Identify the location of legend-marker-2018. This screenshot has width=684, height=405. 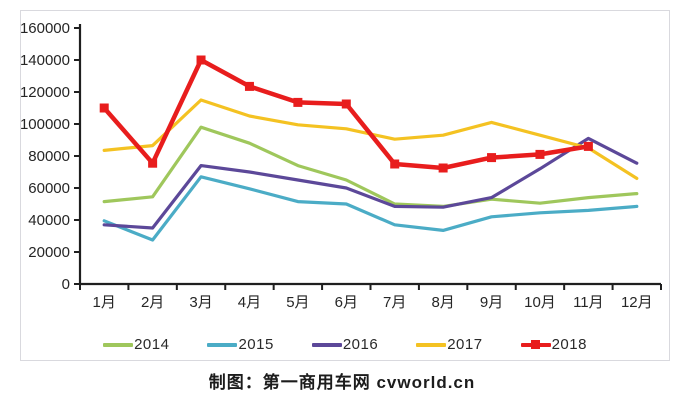
(535, 344).